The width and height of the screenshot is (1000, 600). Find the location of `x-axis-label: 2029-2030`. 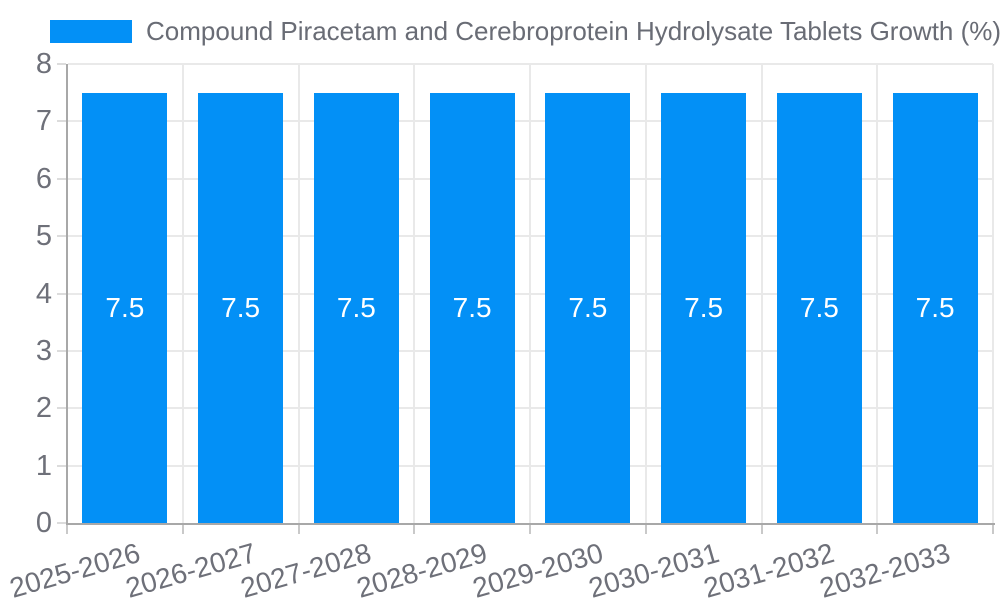

x-axis-label: 2029-2030 is located at coordinates (538, 568).